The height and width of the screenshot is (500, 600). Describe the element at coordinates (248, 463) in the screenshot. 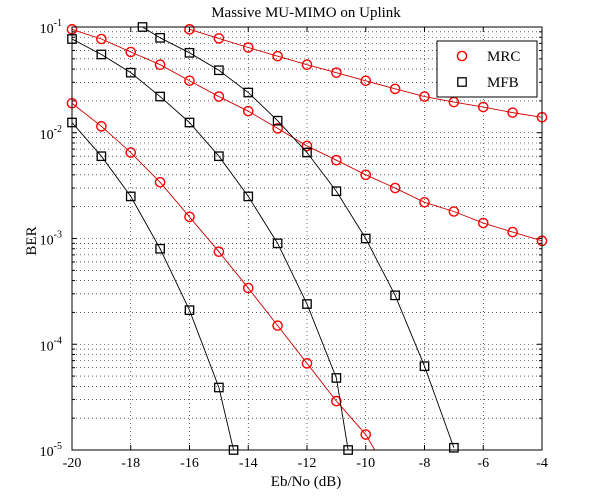

I see `x-tick-label: -14` at that location.